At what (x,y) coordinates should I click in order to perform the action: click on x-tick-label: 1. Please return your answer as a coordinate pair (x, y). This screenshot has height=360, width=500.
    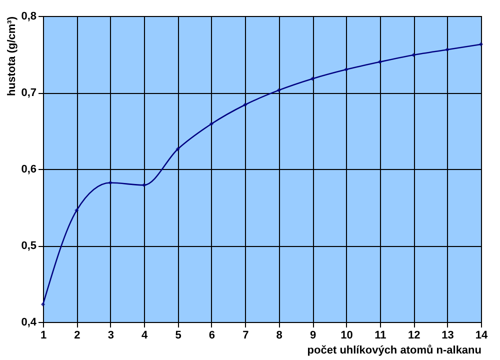
    Looking at the image, I should click on (43, 336).